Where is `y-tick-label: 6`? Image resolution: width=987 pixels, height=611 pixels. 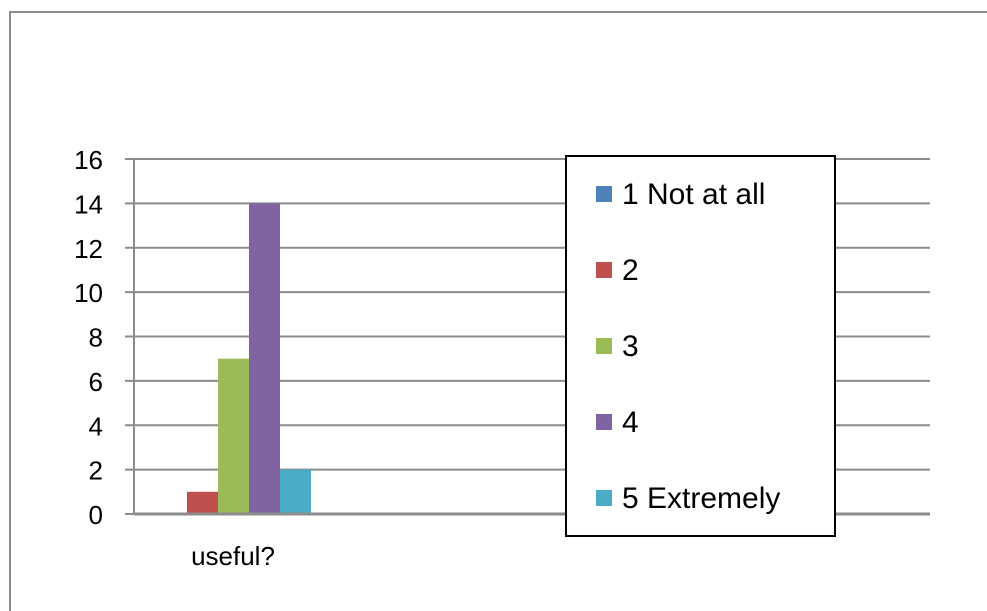 y-tick-label: 6 is located at coordinates (96, 382).